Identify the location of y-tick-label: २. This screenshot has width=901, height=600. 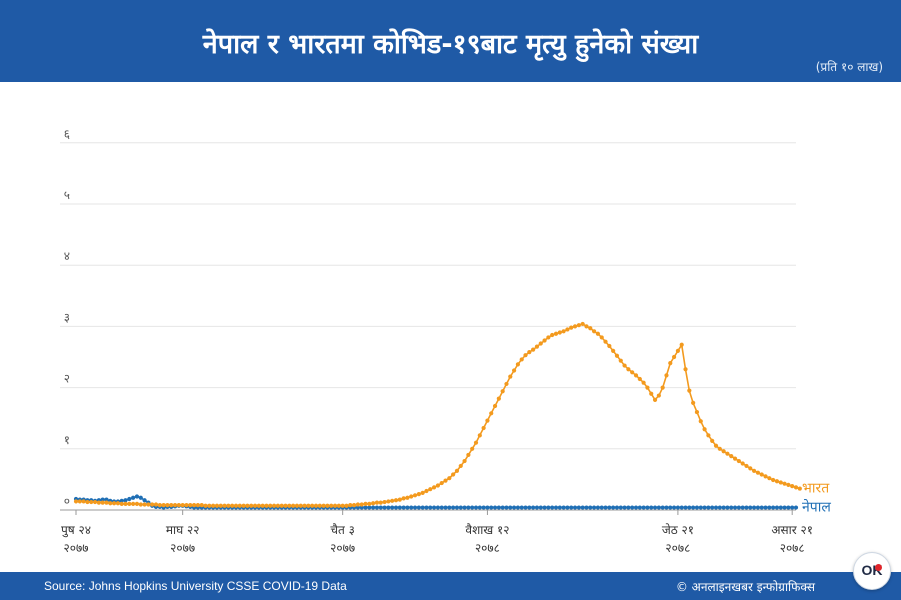
(67, 379).